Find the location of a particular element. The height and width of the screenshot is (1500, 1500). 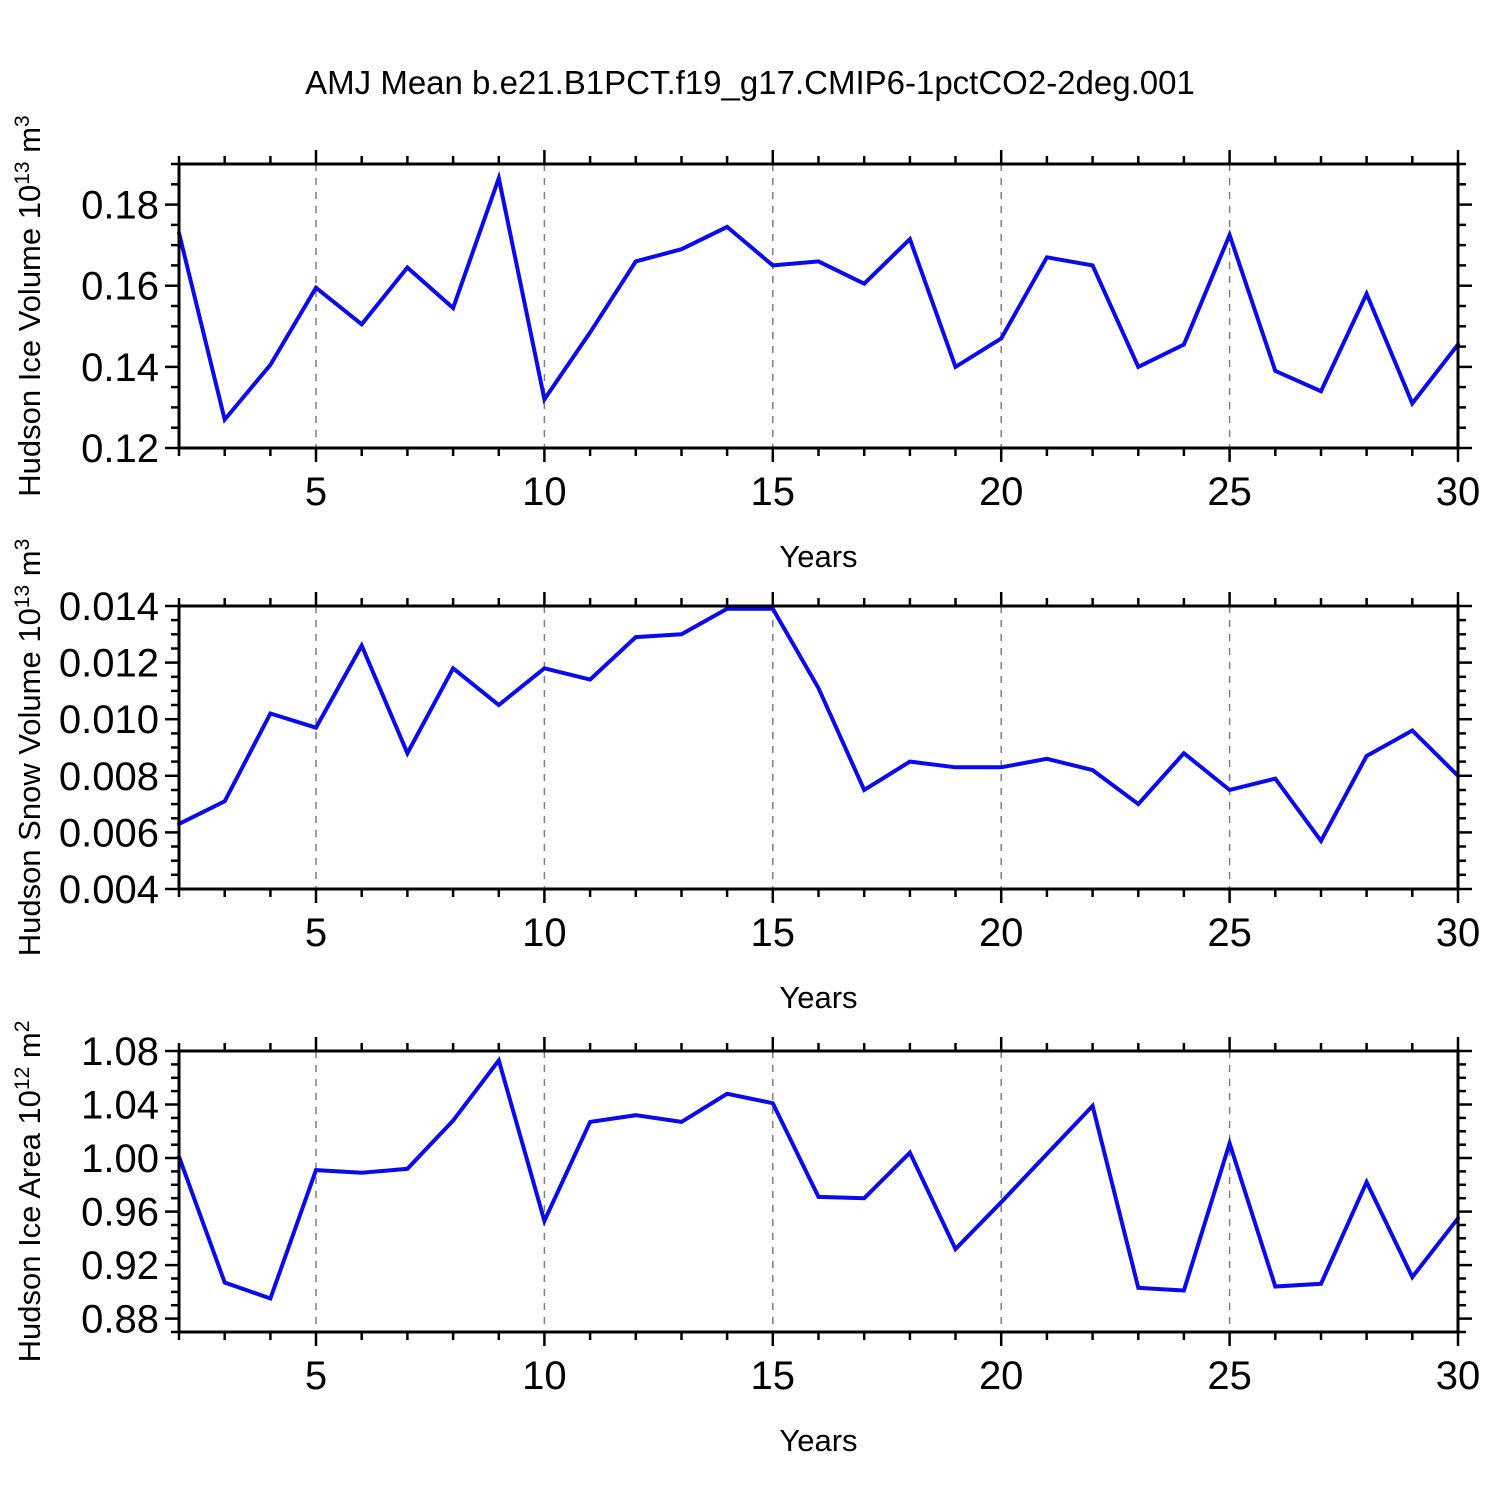

y-tick-label: 0.16 is located at coordinates (120, 287).